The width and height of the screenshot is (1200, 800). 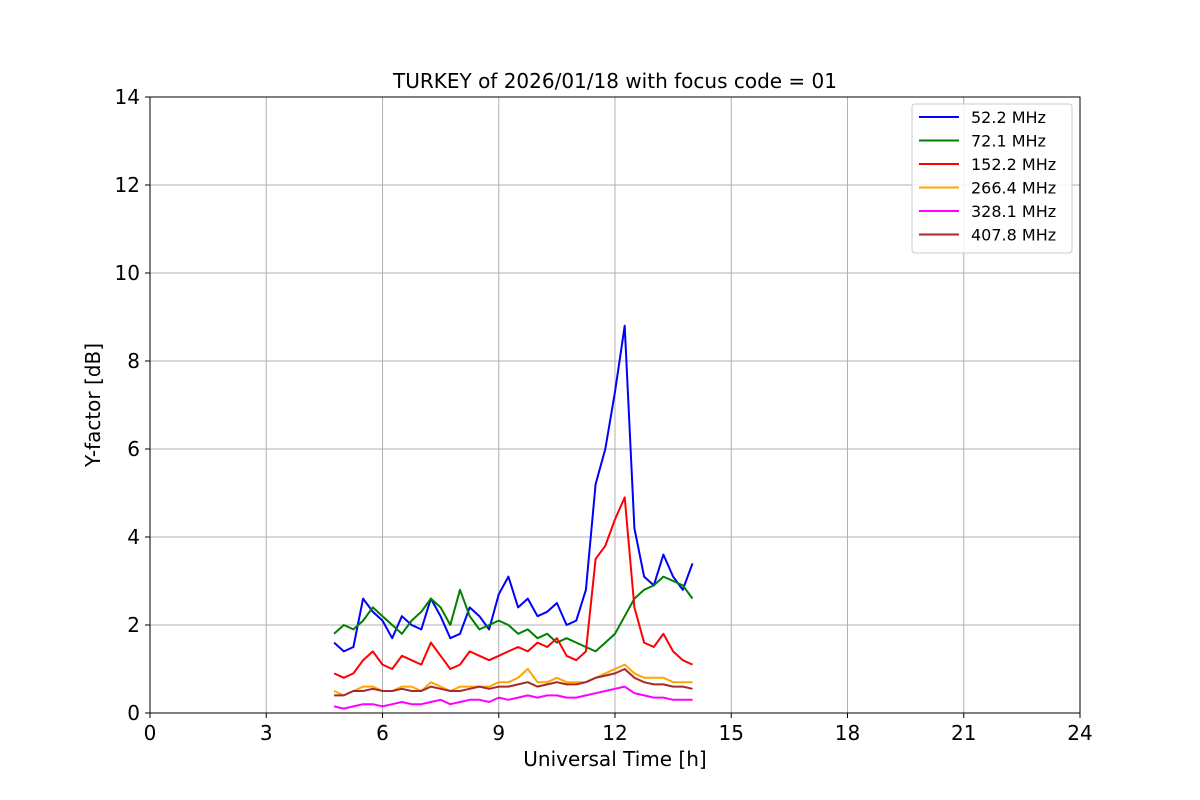 What do you see at coordinates (150, 733) in the screenshot?
I see `x-tick-label: 0` at bounding box center [150, 733].